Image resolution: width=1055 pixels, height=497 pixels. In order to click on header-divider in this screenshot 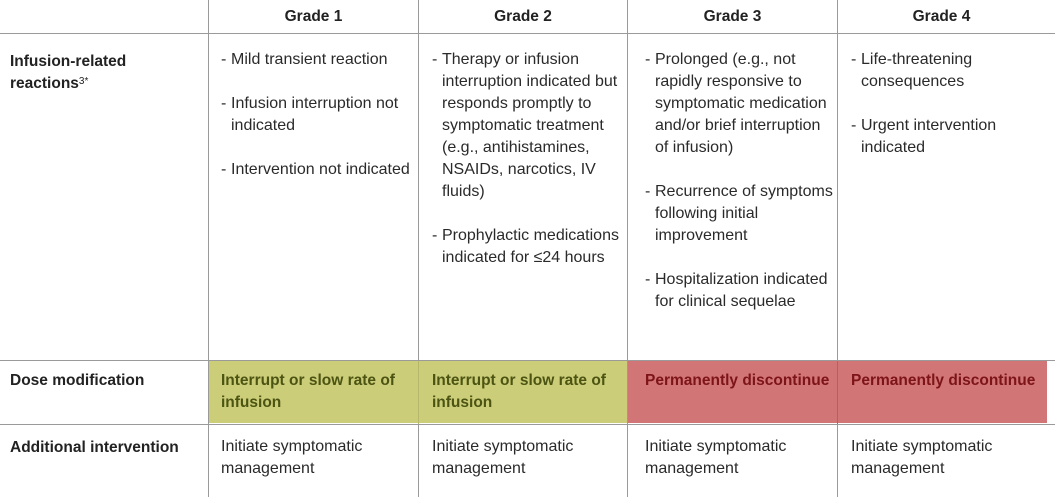, I will do `click(527, 33)`.